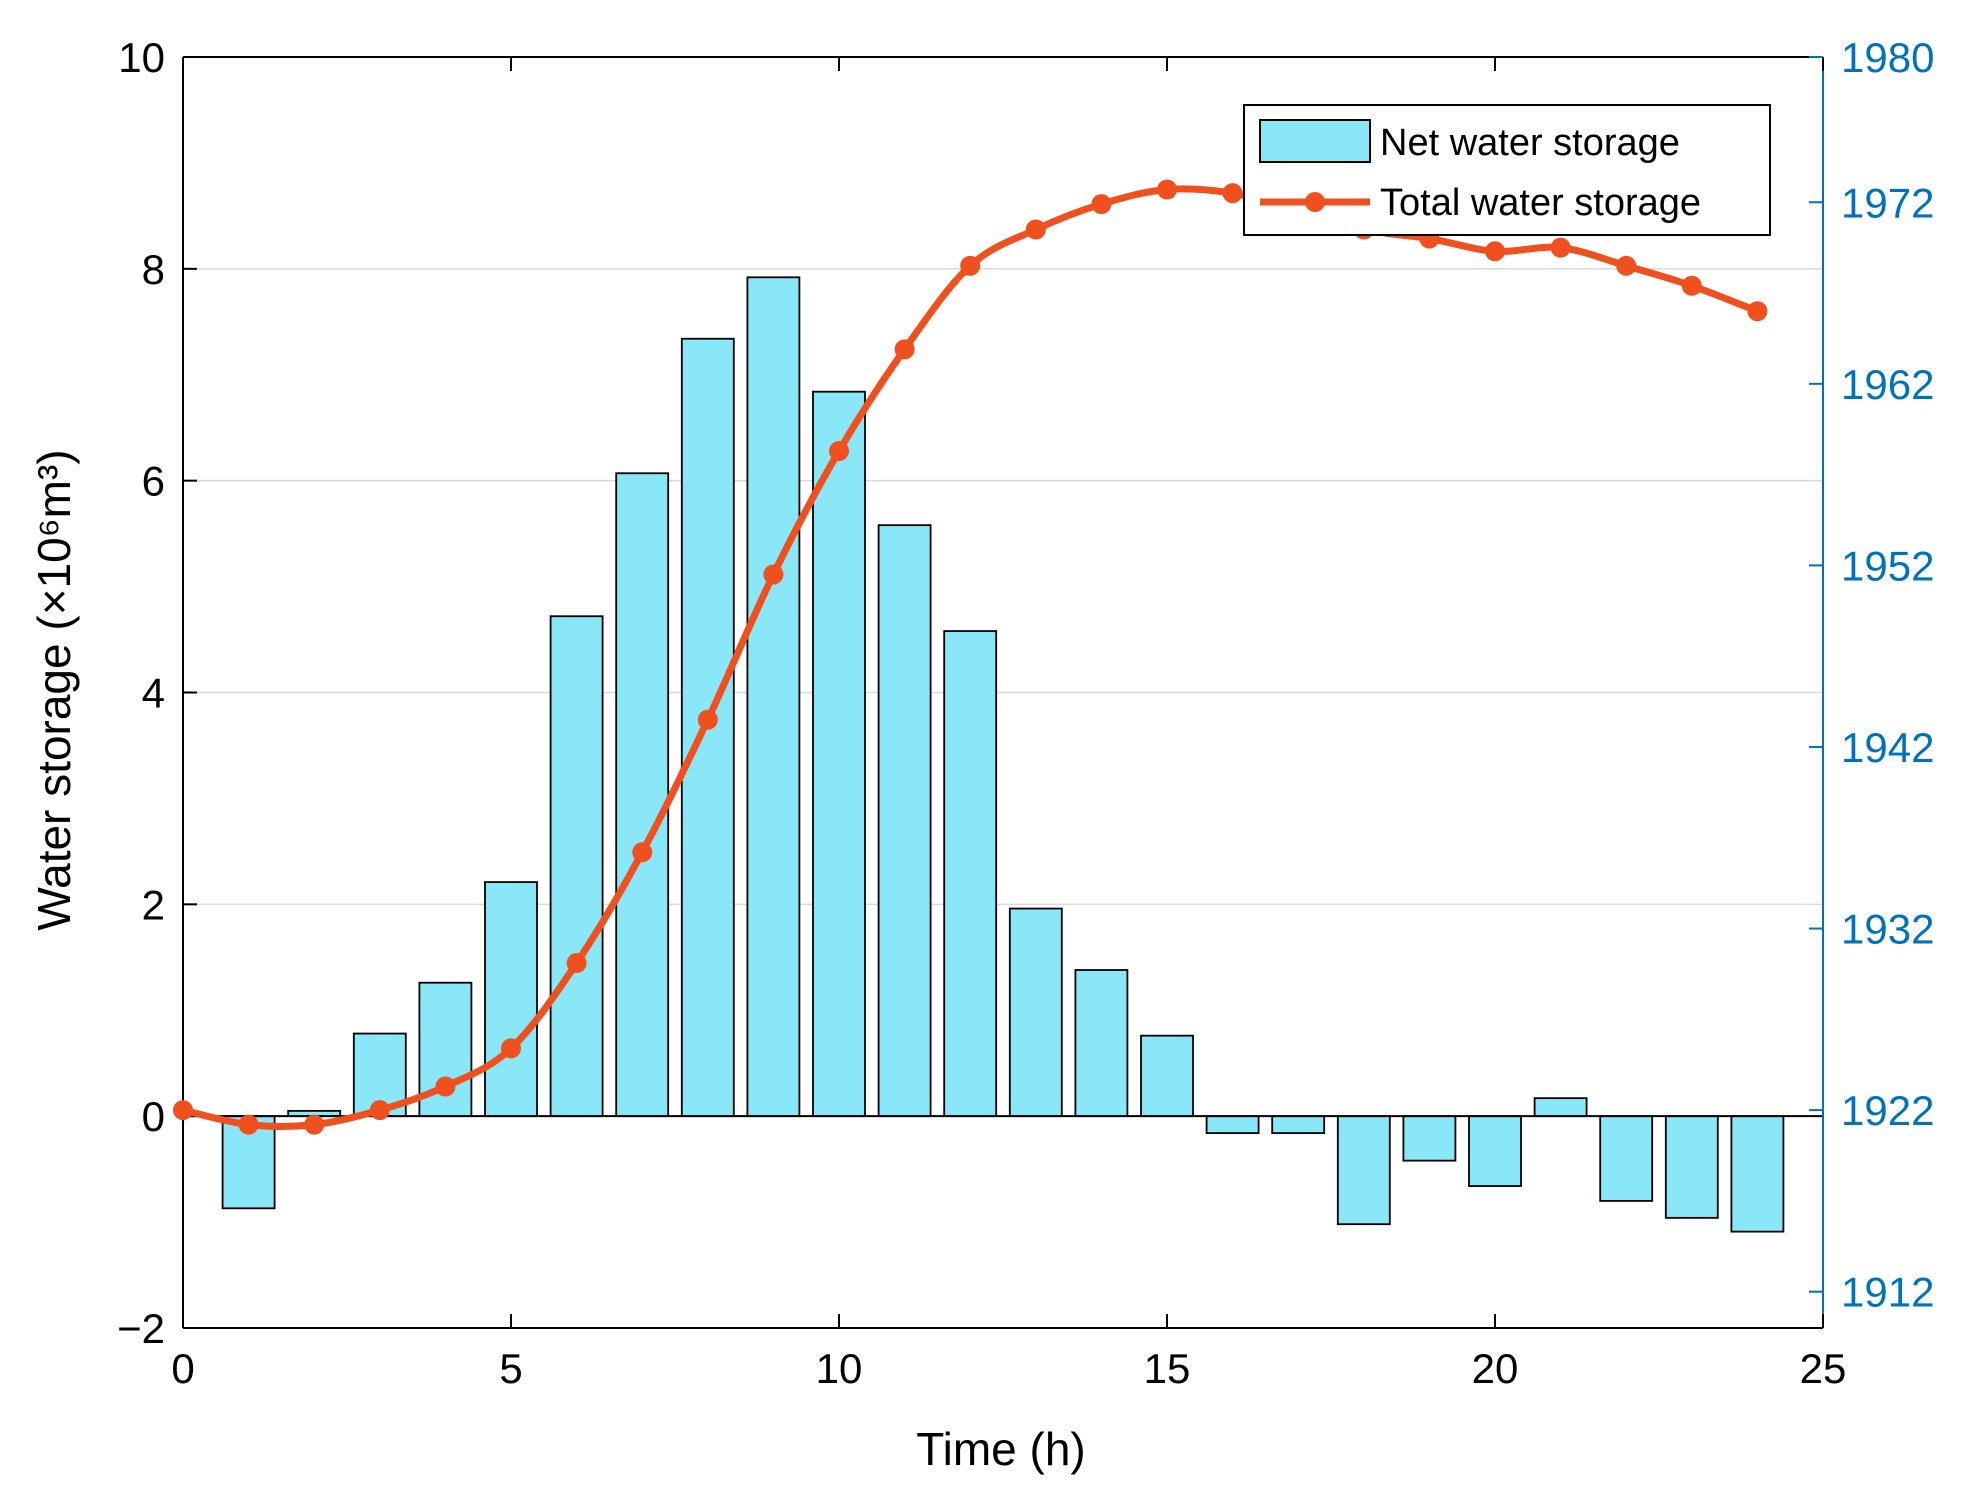 The width and height of the screenshot is (1973, 1486). I want to click on legend-line-marker, so click(1315, 202).